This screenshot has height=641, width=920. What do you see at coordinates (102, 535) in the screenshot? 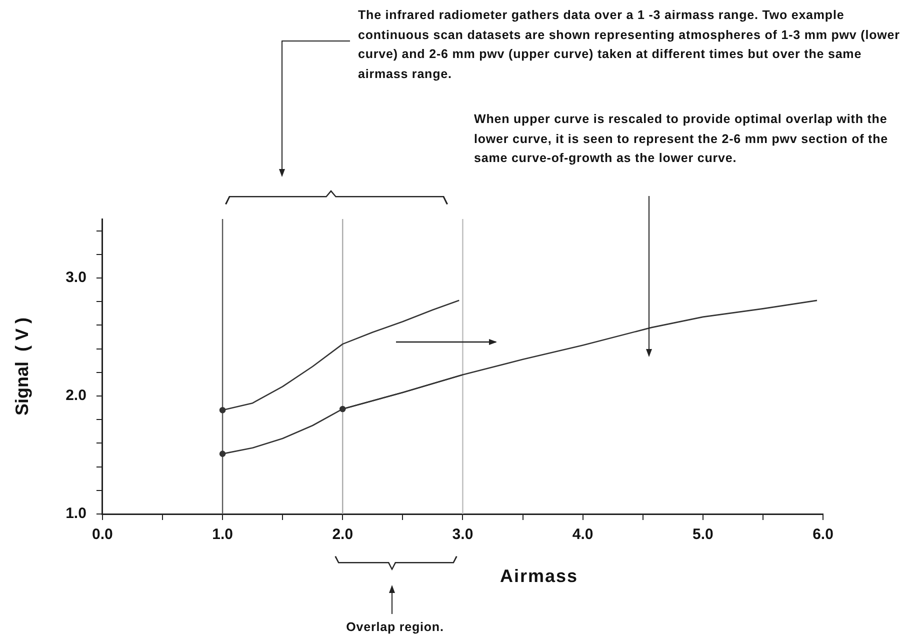
I see `x-tick-label: 0.0` at bounding box center [102, 535].